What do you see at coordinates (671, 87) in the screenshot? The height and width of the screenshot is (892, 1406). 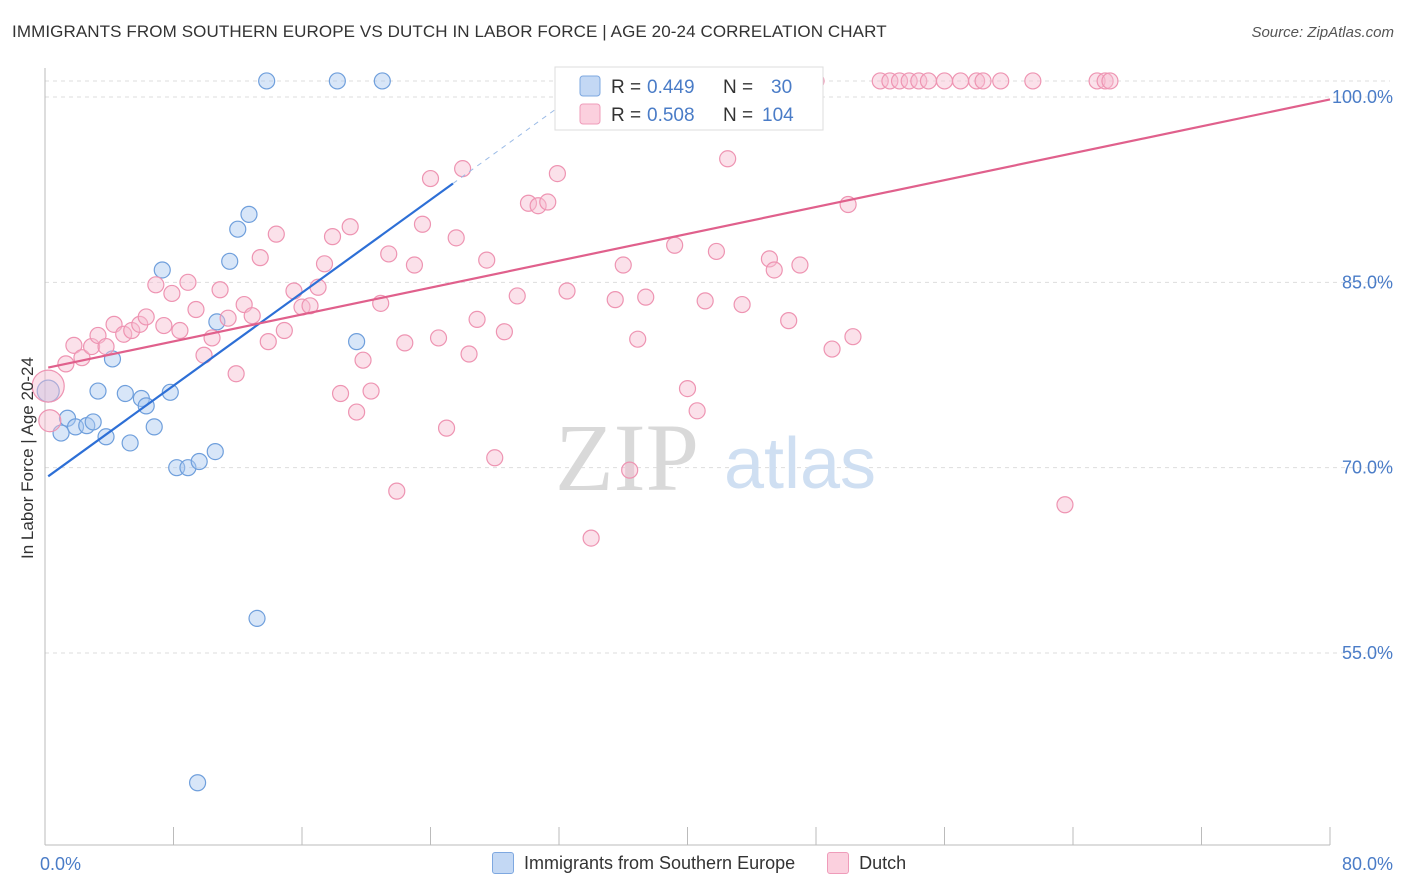 I see `stats-r-value-0: 0.449` at bounding box center [671, 87].